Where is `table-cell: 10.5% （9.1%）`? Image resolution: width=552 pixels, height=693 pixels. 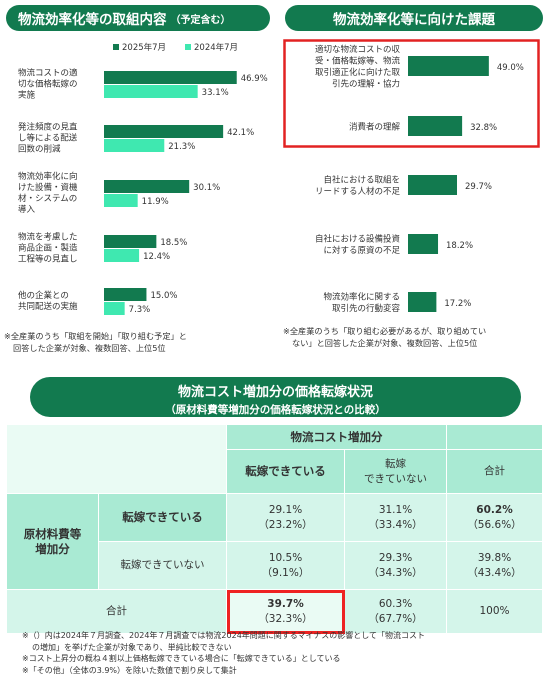
table-cell: 10.5% （9.1%） is located at coordinates (285, 565).